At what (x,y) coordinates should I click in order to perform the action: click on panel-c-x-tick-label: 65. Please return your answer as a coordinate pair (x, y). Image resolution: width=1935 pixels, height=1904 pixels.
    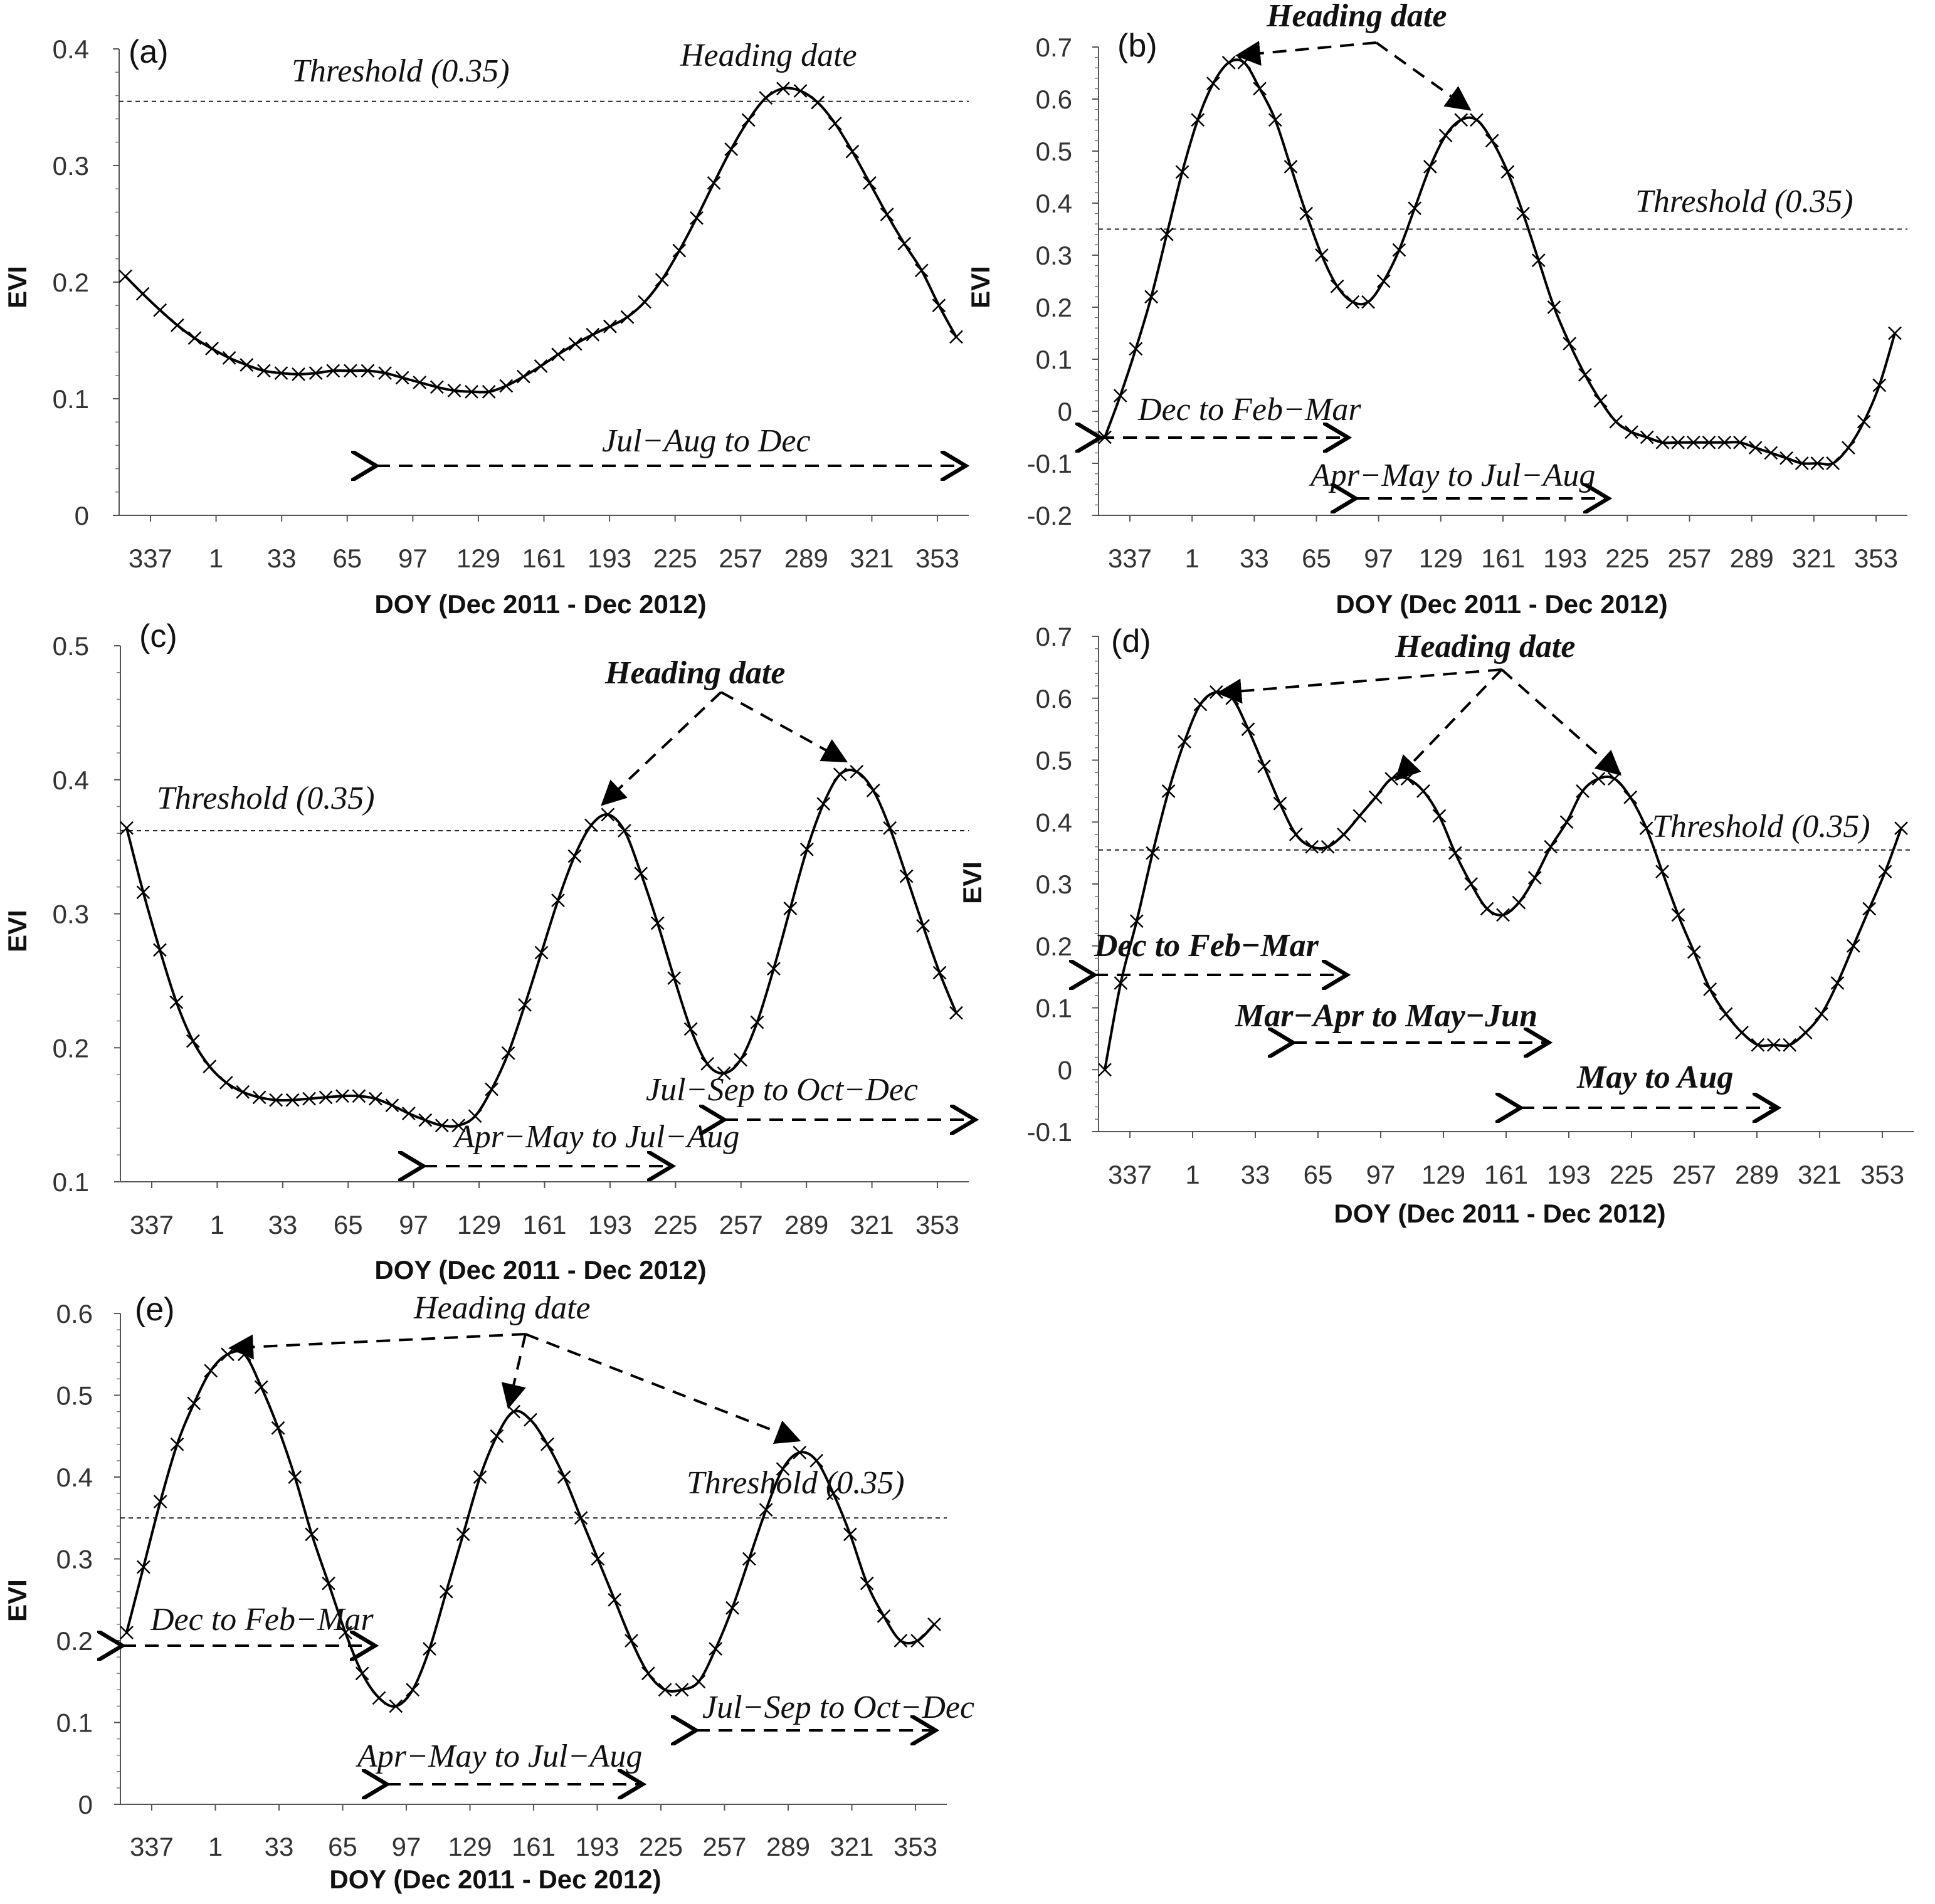
    Looking at the image, I should click on (348, 1225).